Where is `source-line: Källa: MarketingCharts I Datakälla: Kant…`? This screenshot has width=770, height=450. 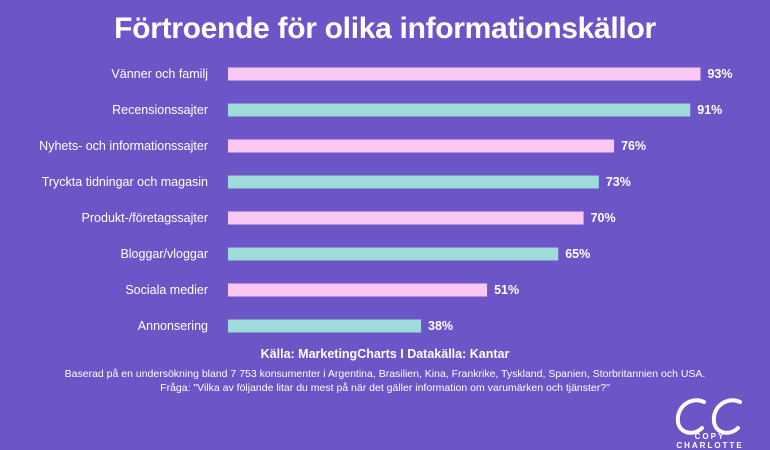
source-line: Källa: MarketingCharts I Datakälla: Kant… is located at coordinates (385, 354).